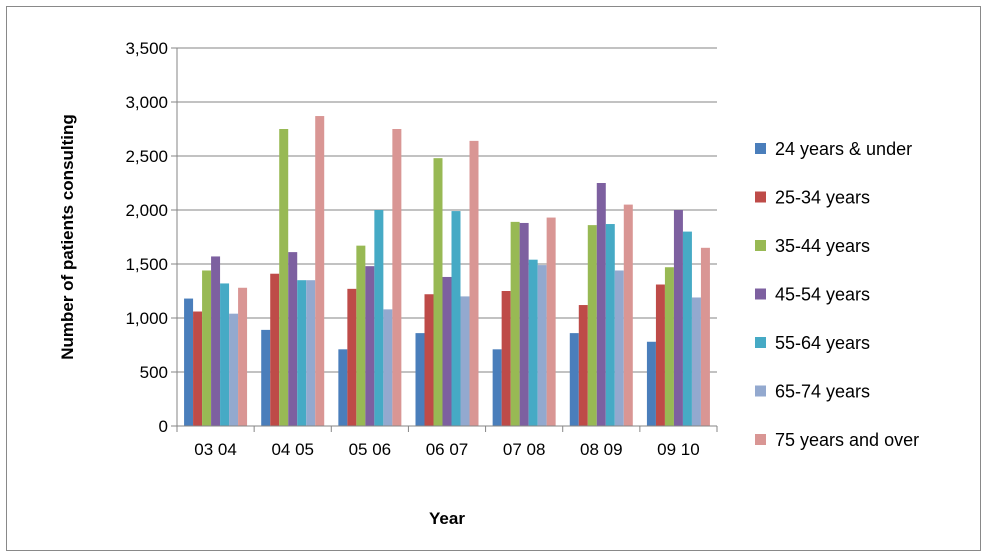 Image resolution: width=989 pixels, height=557 pixels. I want to click on x-tick-label: 09 10, so click(678, 449).